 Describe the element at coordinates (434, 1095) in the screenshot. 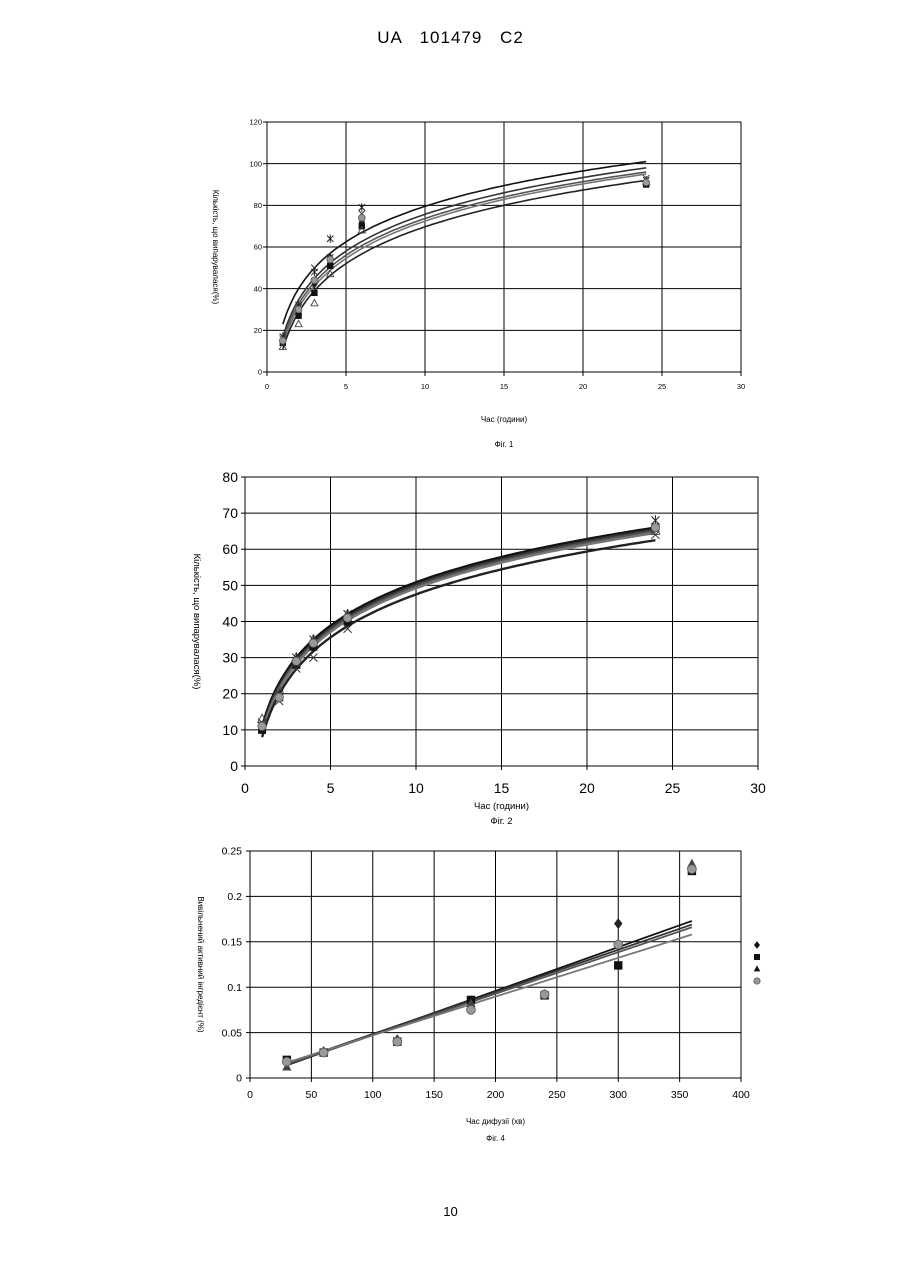

I see `x-tick-label: 150` at that location.